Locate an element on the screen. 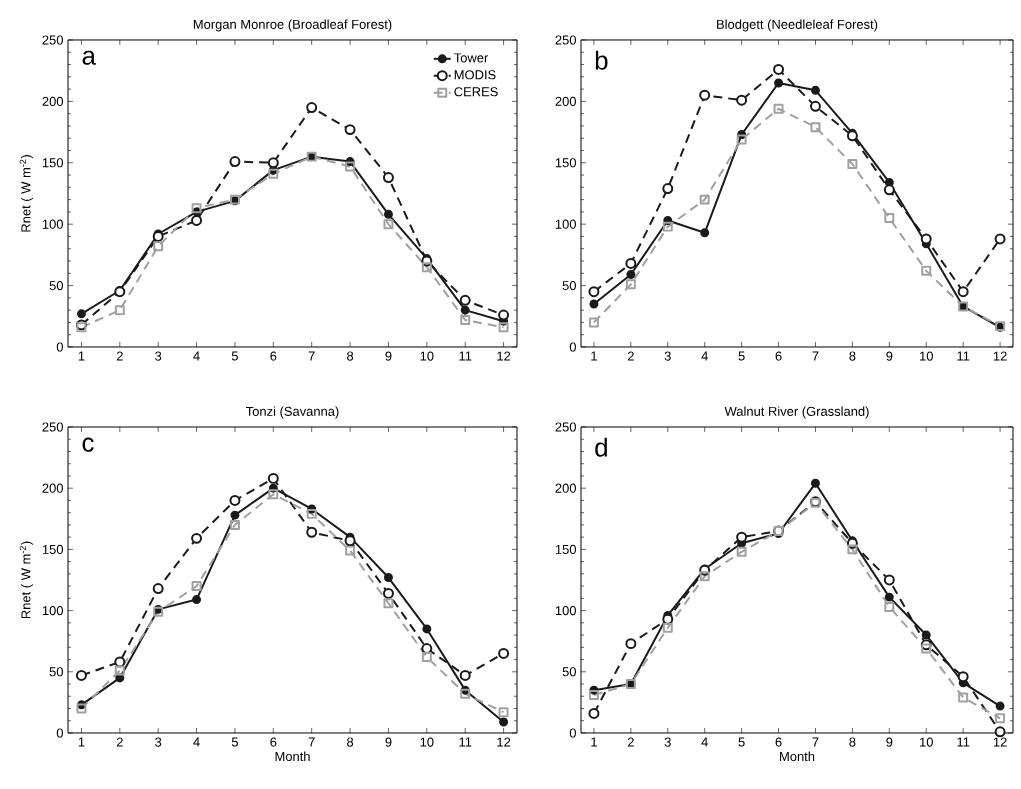 This screenshot has width=1021, height=789. annotation: d is located at coordinates (601, 447).